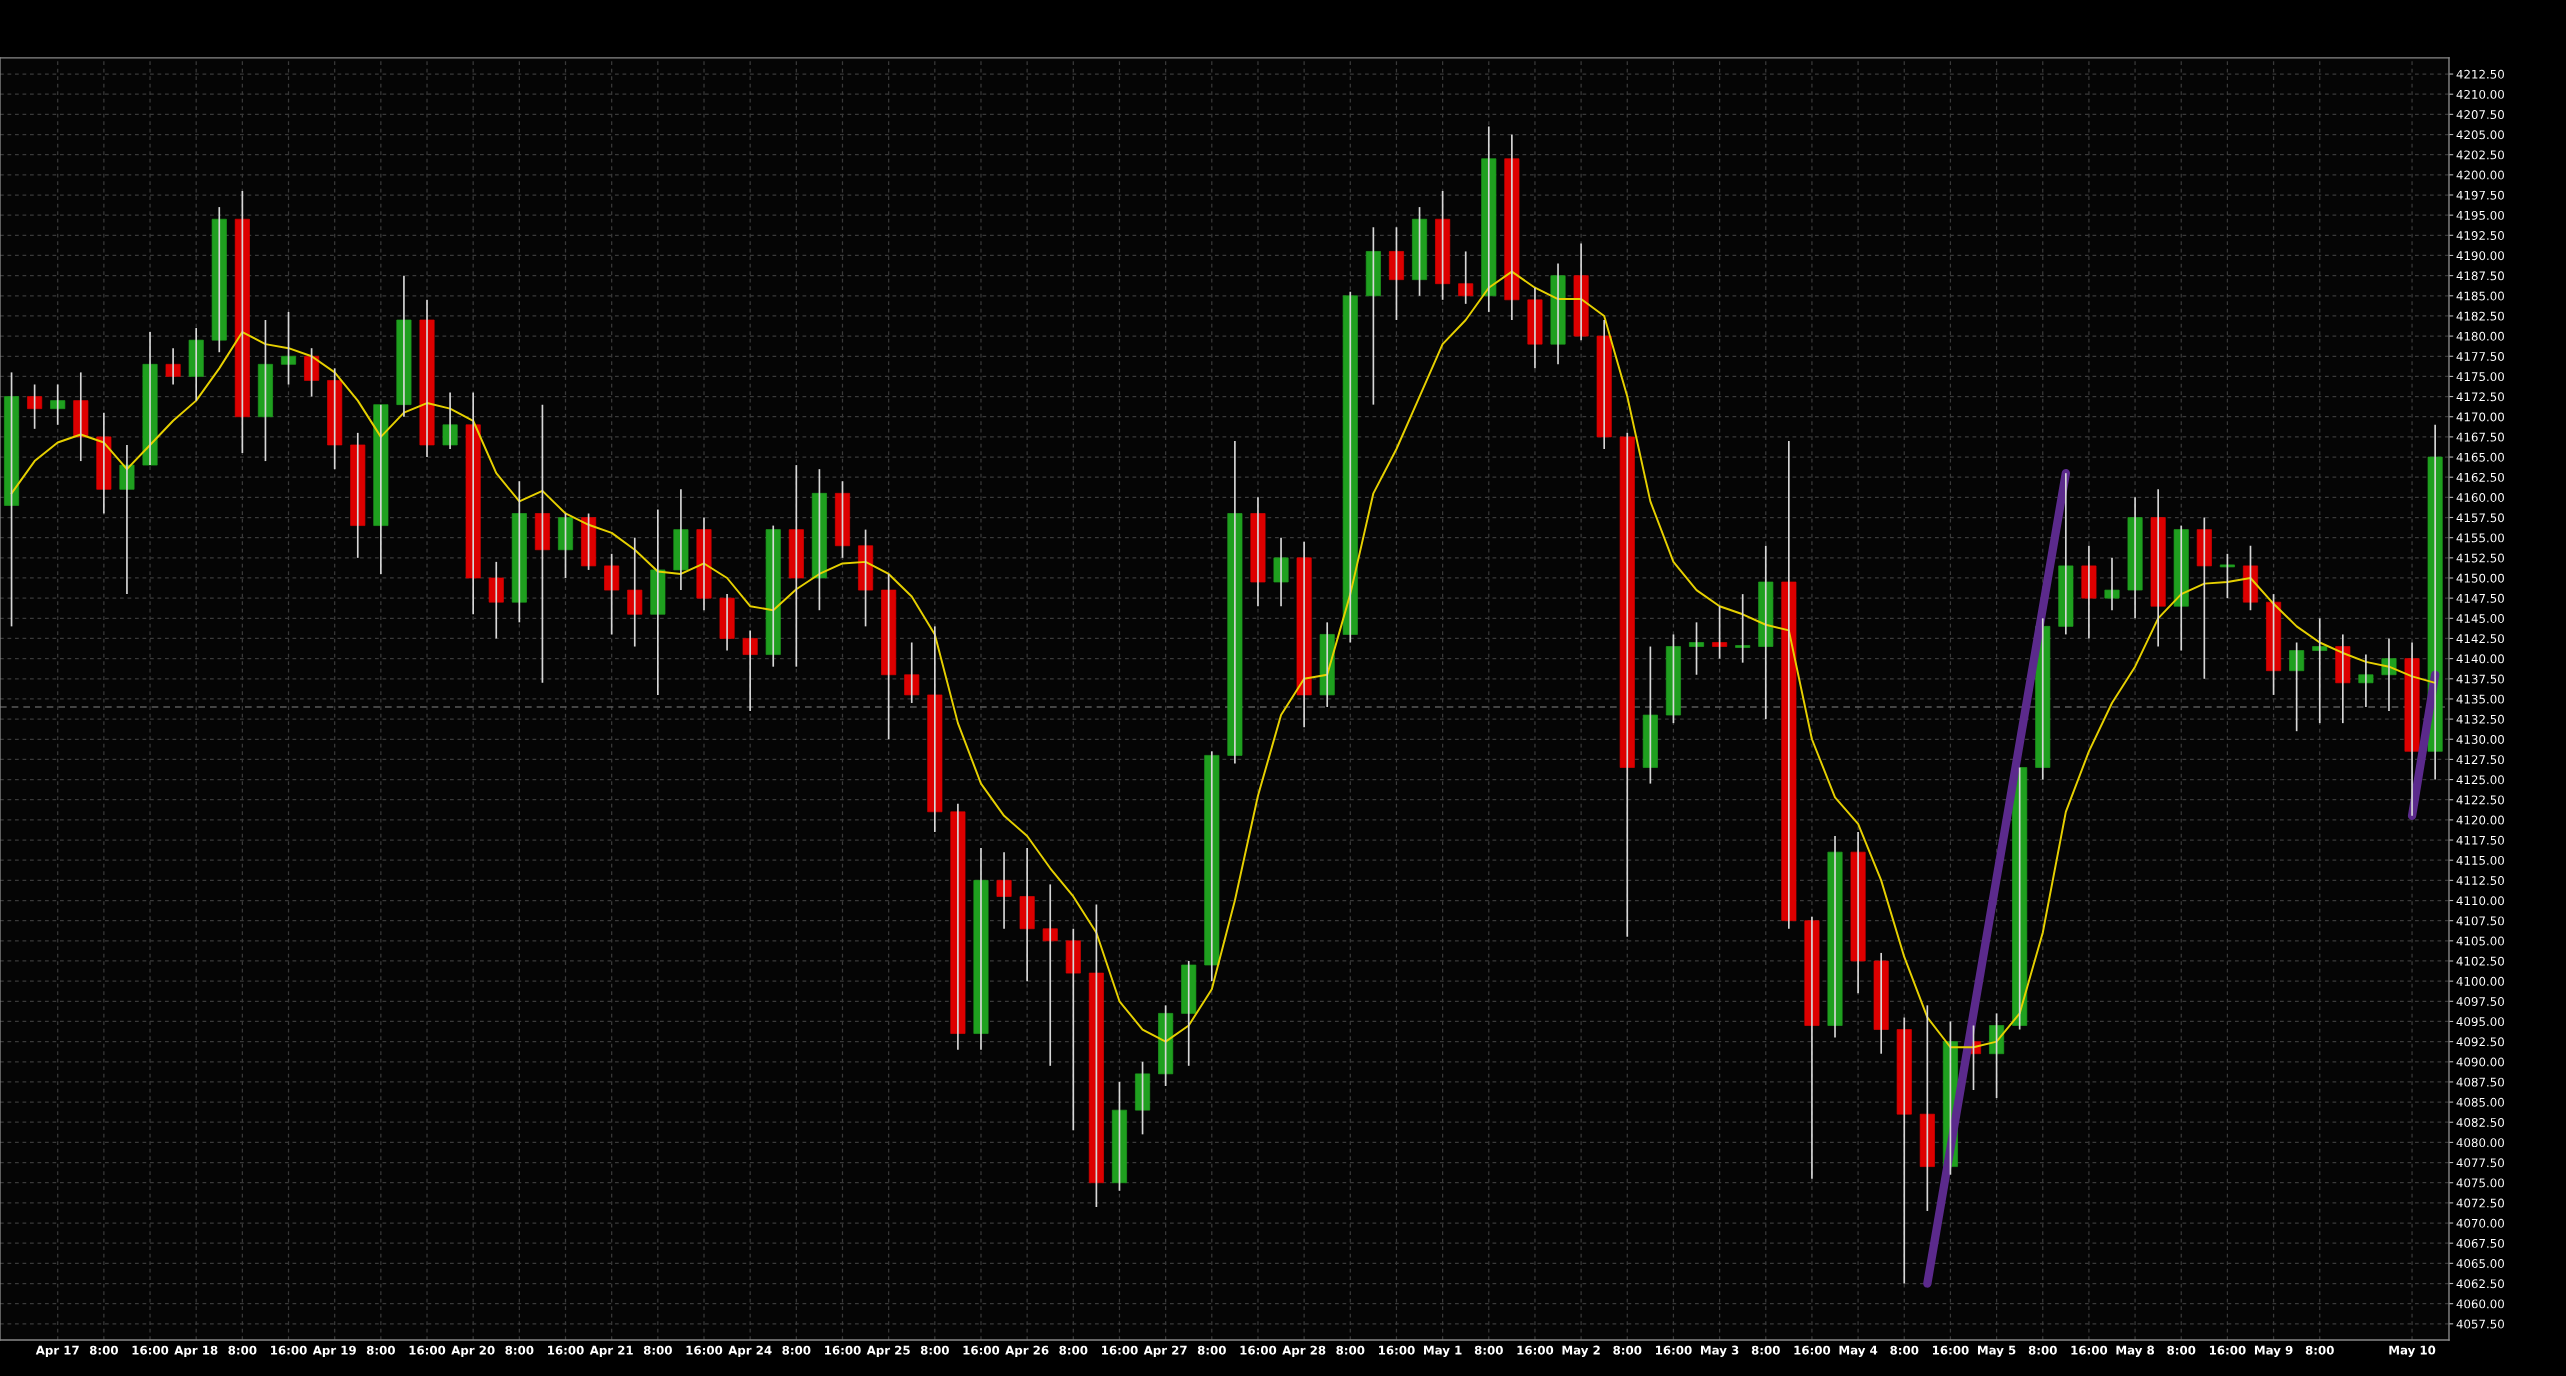  I want to click on y-tick-label: 4082.50, so click(2480, 1122).